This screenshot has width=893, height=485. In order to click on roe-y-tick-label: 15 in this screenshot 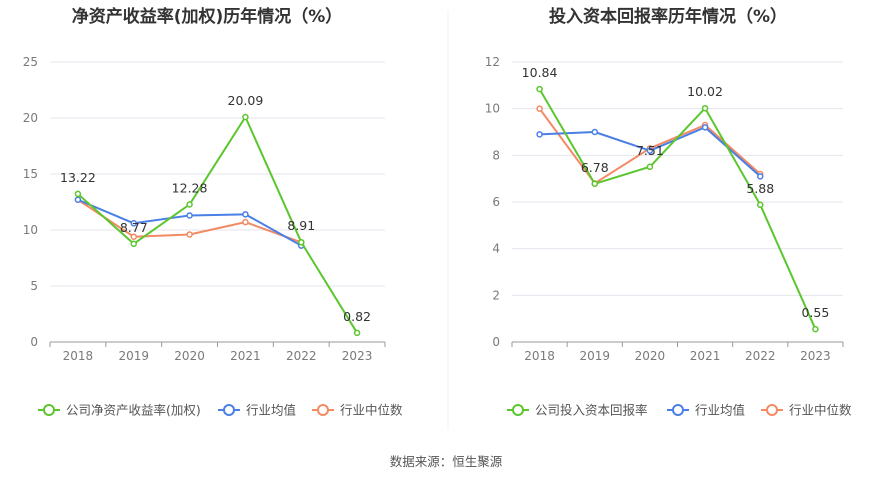, I will do `click(30, 174)`.